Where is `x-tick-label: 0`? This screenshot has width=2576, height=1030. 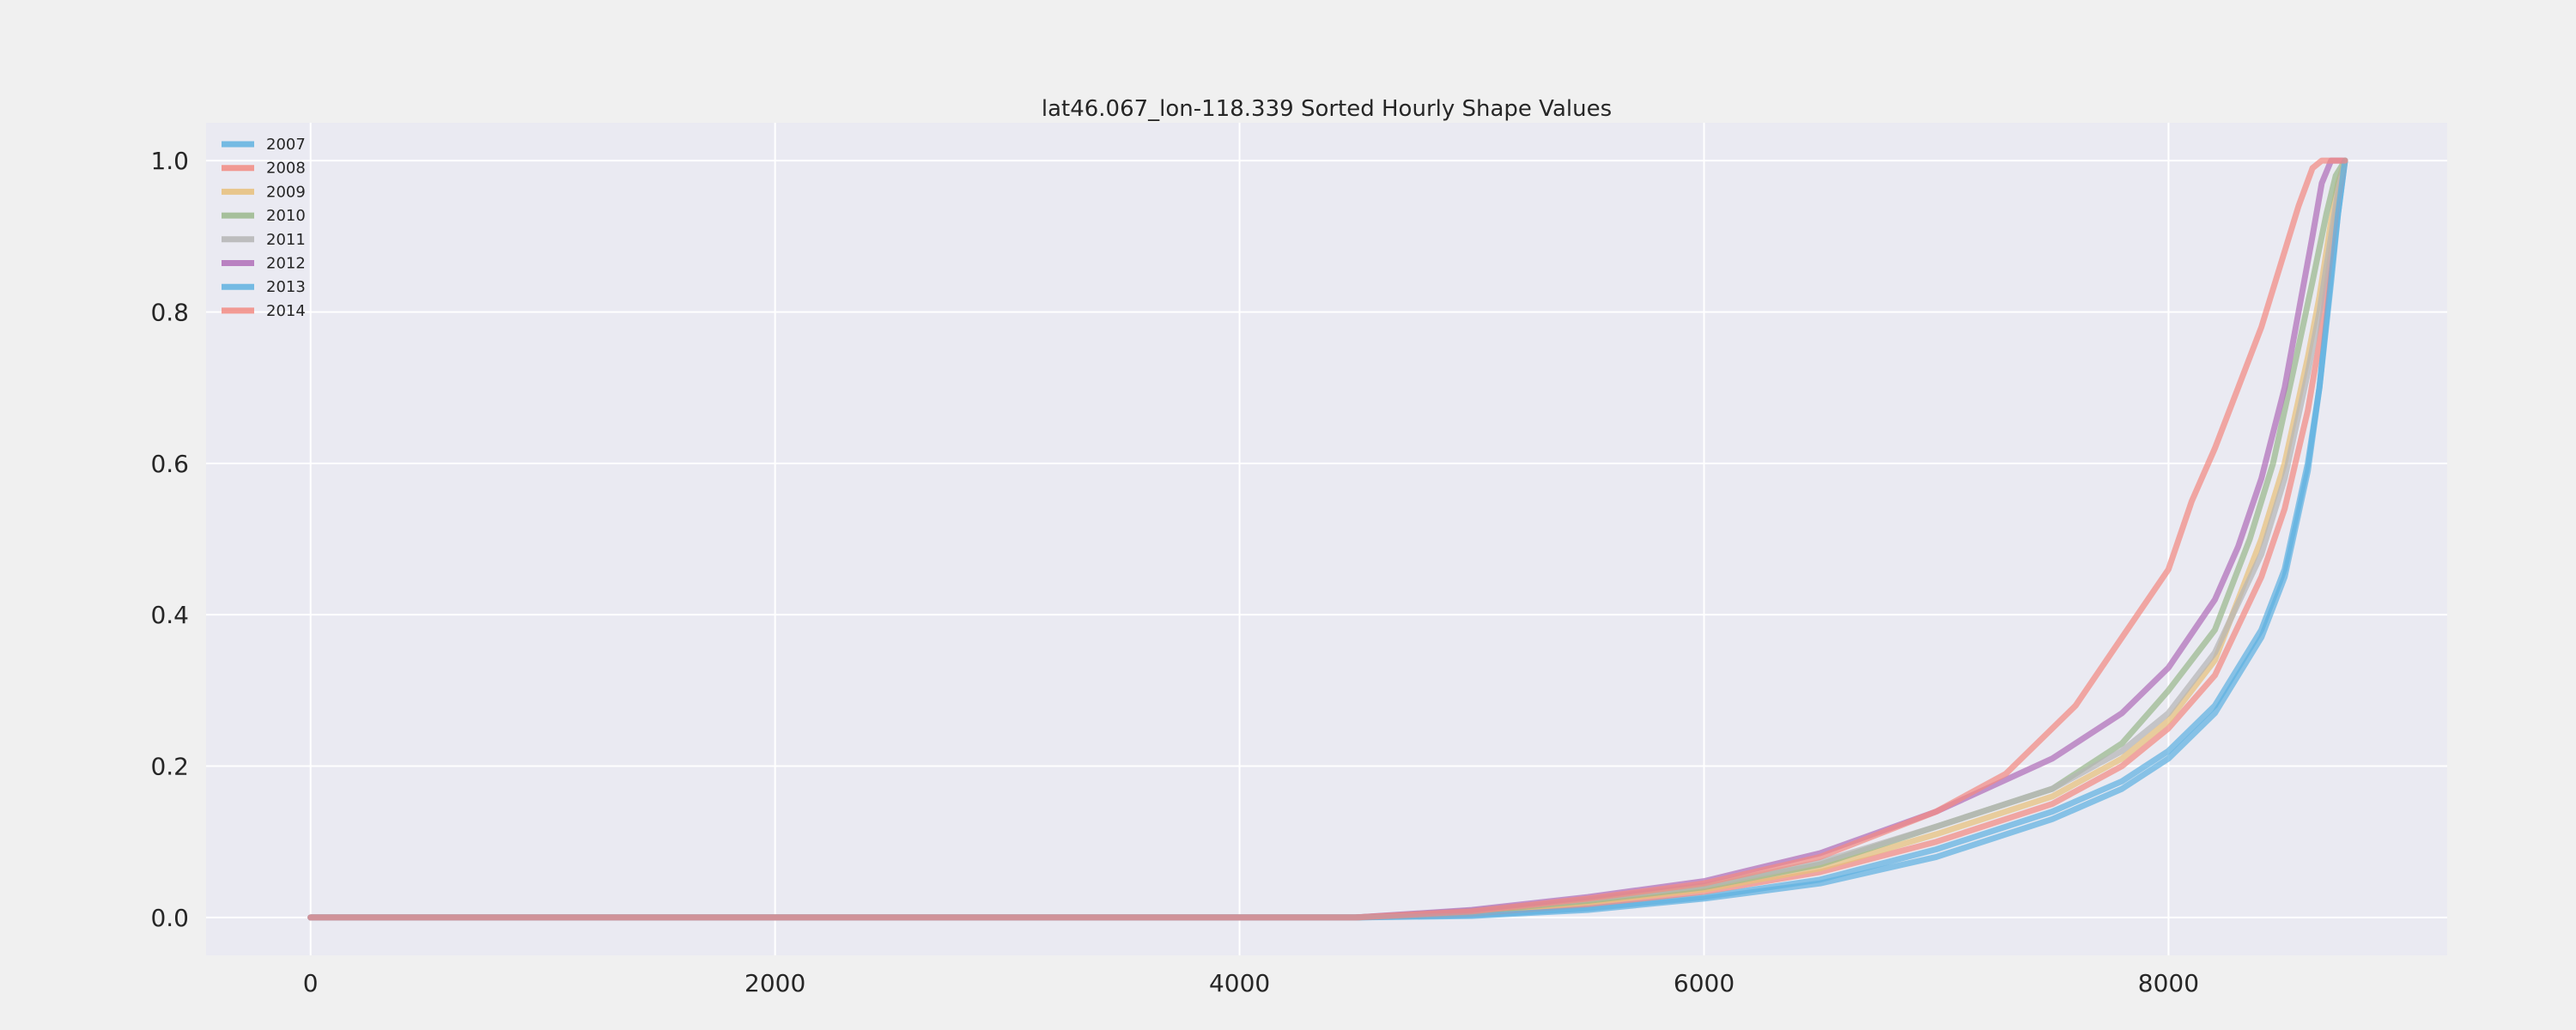
x-tick-label: 0 is located at coordinates (311, 983).